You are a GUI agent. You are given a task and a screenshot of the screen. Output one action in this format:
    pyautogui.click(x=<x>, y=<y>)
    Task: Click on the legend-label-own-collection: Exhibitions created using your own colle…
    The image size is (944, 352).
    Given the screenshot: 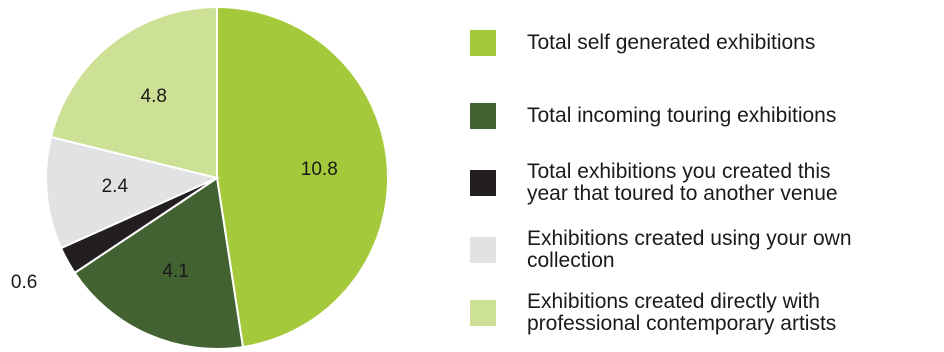 What is the action you would take?
    pyautogui.click(x=689, y=249)
    